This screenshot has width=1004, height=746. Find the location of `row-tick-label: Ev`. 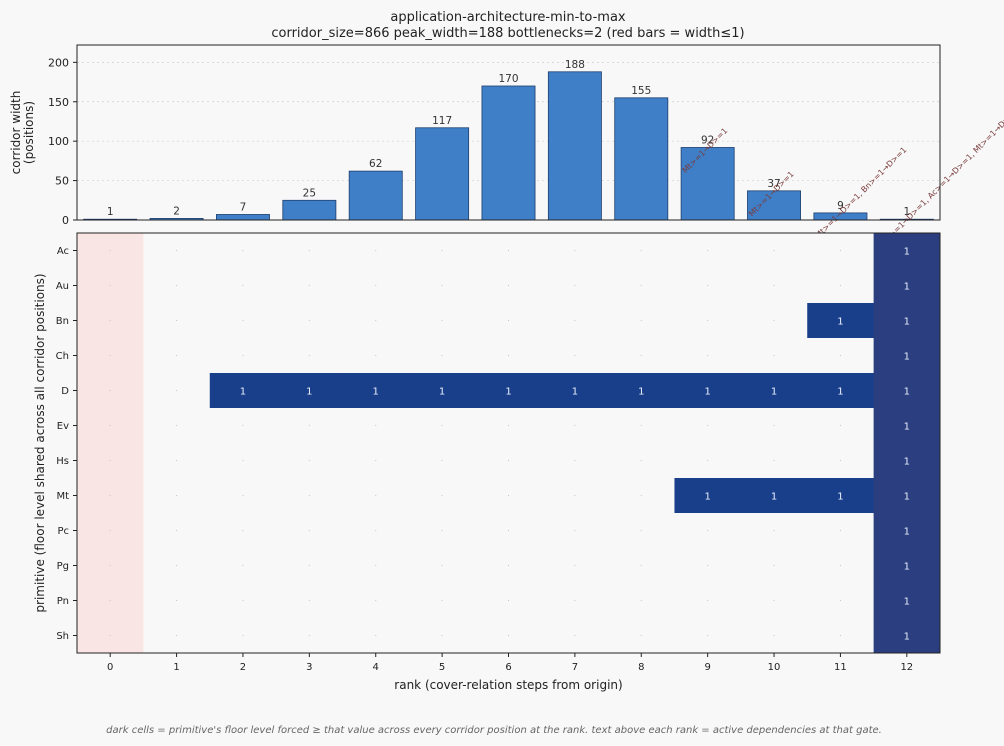

row-tick-label: Ev is located at coordinates (63, 426).